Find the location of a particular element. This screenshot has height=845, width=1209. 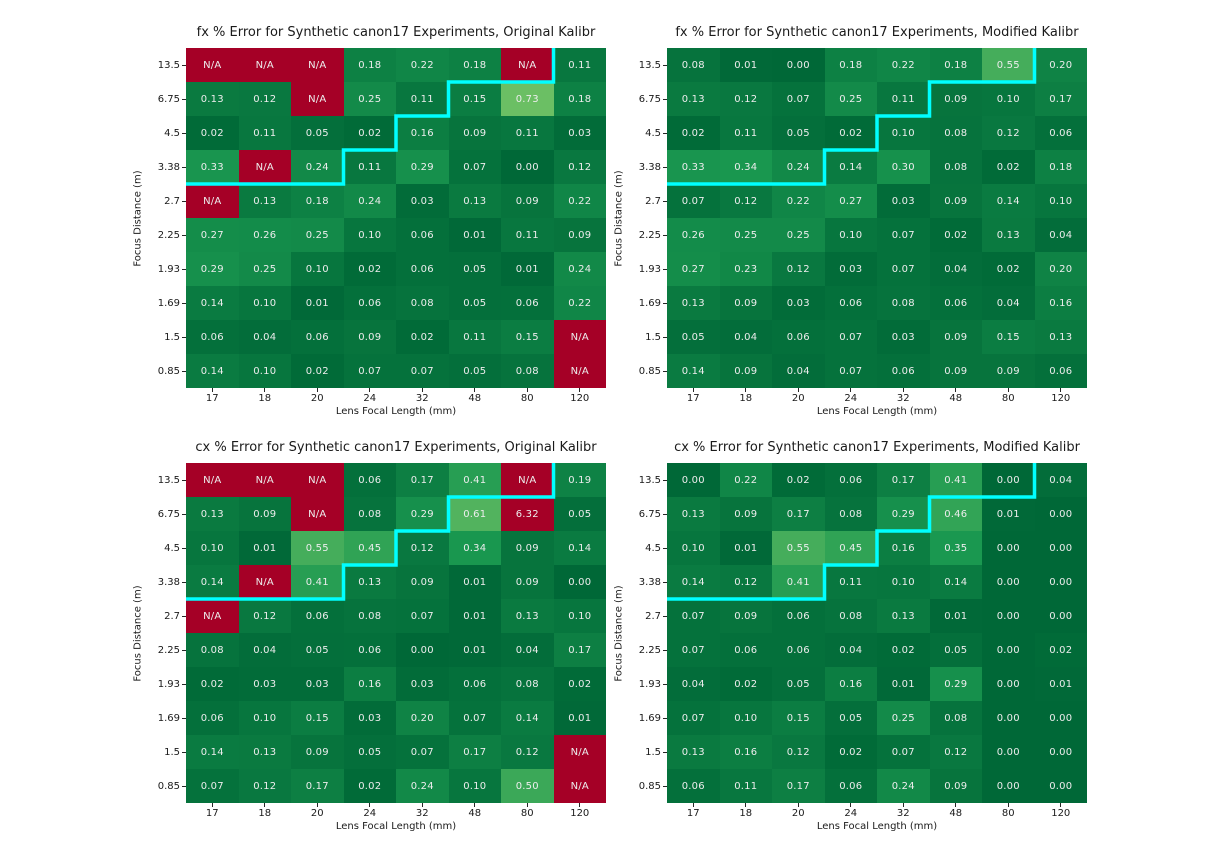

heatmap-cell: 0.10 is located at coordinates (745, 718).